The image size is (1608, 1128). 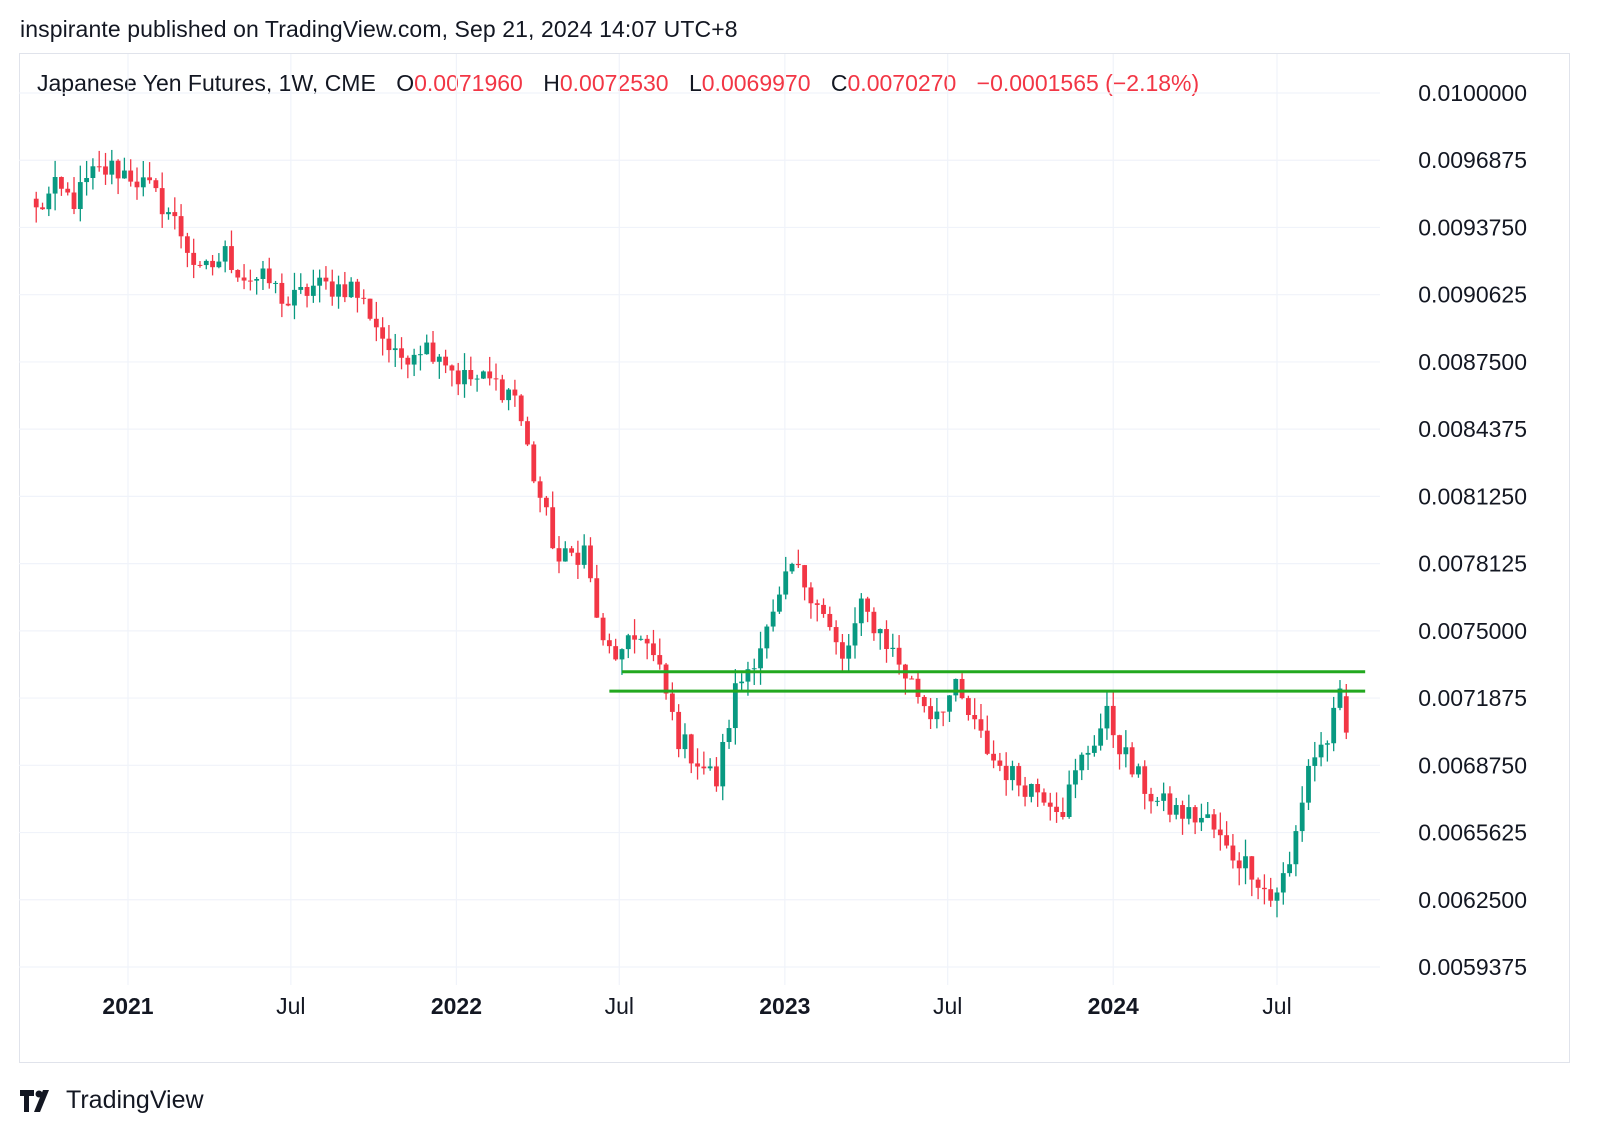 I want to click on x-tick-label: Jul, so click(x=1276, y=1006).